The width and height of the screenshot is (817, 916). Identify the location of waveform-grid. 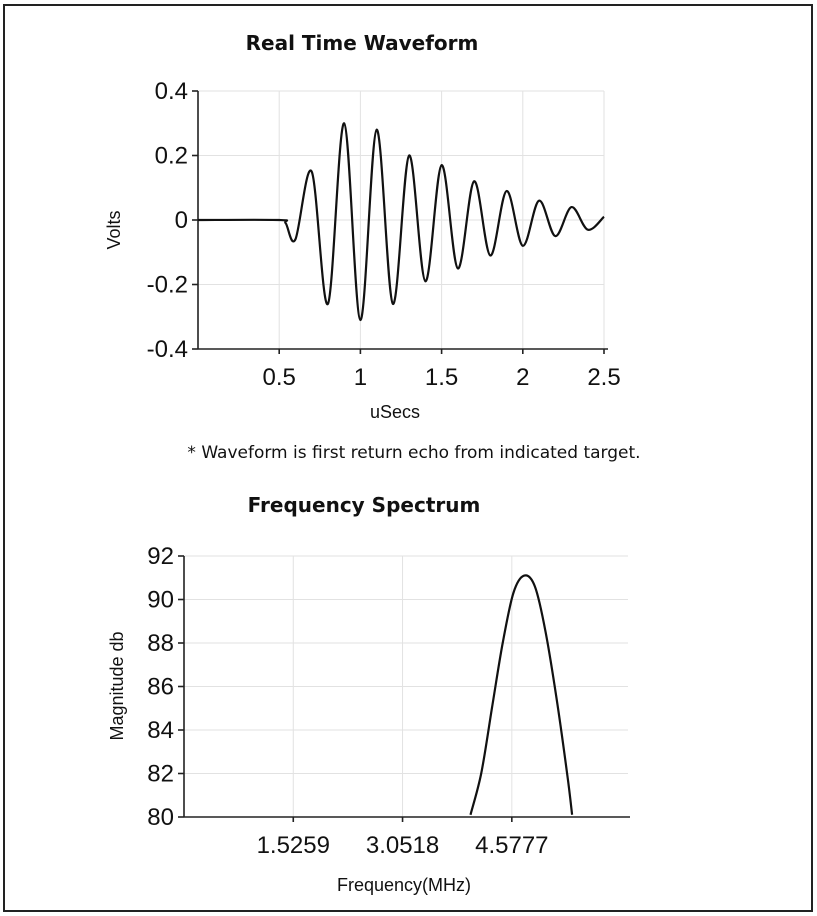
(401, 219).